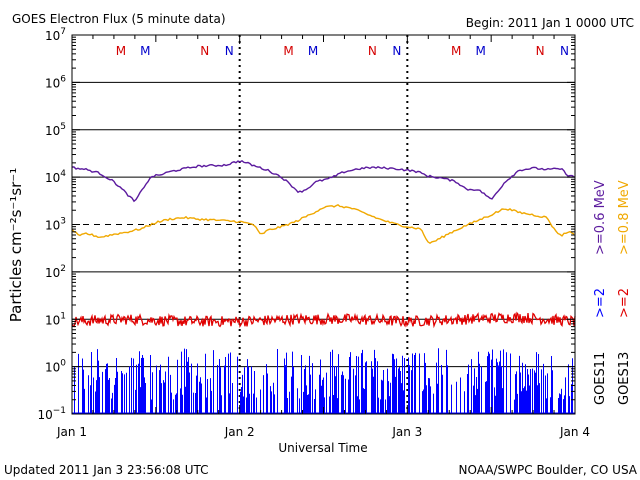 This screenshot has height=480, width=640. What do you see at coordinates (204, 51) in the screenshot?
I see `noon-marker-2: N` at bounding box center [204, 51].